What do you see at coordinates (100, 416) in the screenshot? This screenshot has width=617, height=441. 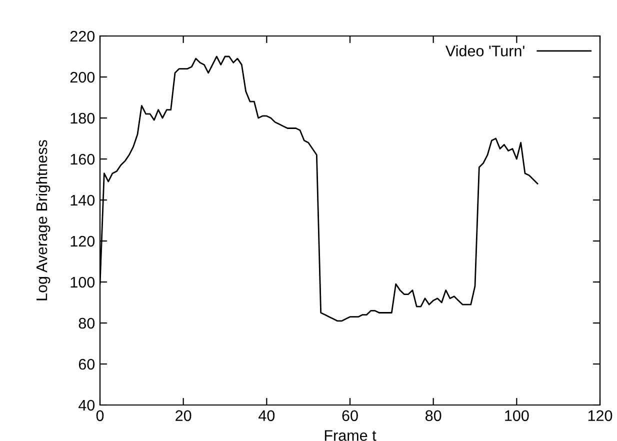 I see `x-tick-label: 0` at bounding box center [100, 416].